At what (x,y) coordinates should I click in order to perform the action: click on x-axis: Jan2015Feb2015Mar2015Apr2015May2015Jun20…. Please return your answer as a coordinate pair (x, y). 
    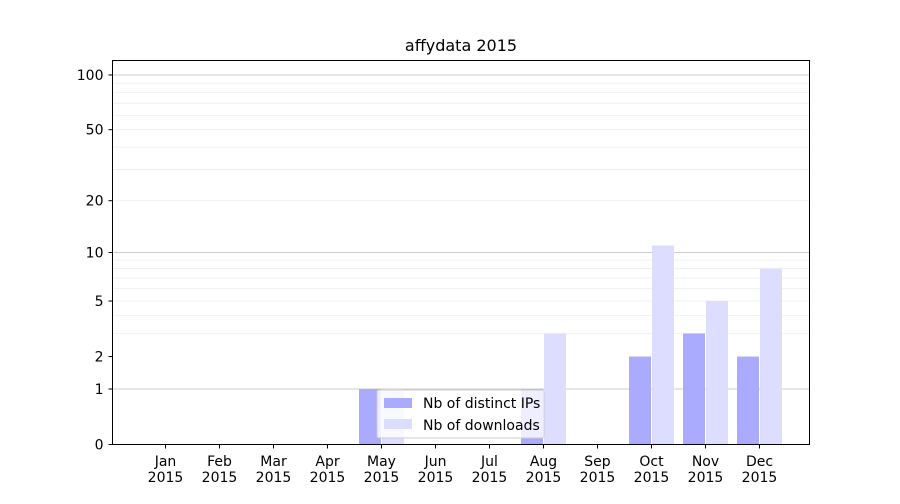
    Looking at the image, I should click on (463, 465).